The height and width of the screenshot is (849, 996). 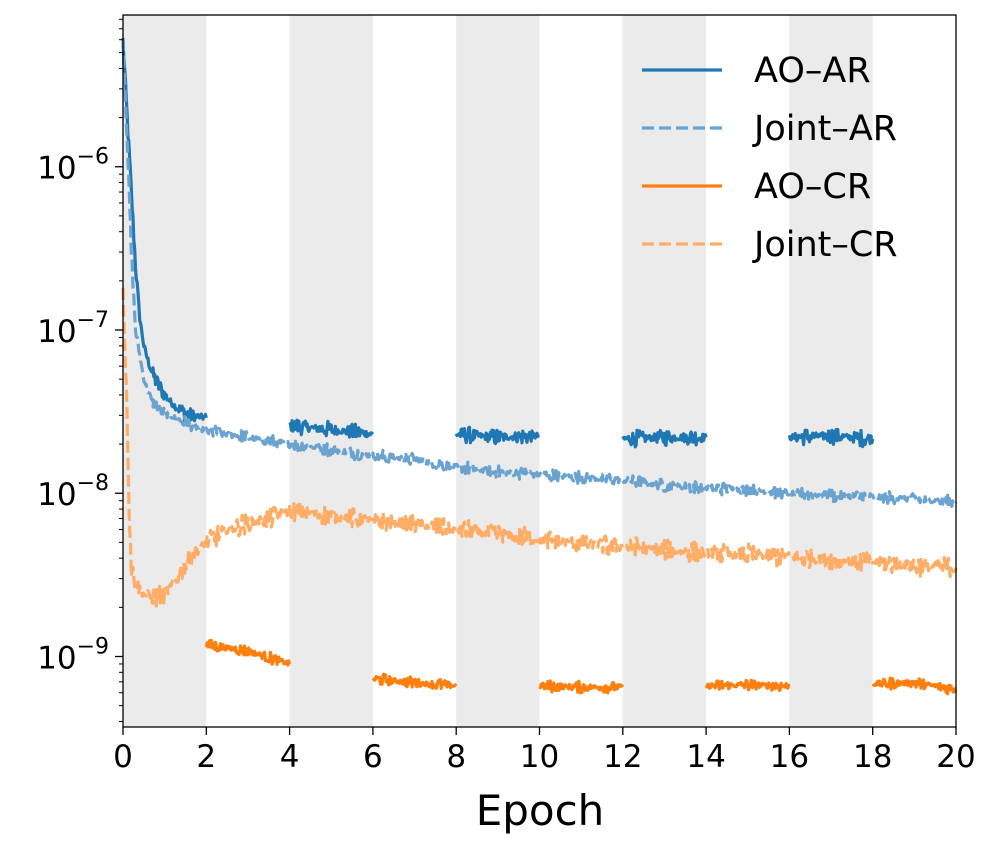 I want to click on y-tick-label-base-1: 10, so click(x=56, y=495).